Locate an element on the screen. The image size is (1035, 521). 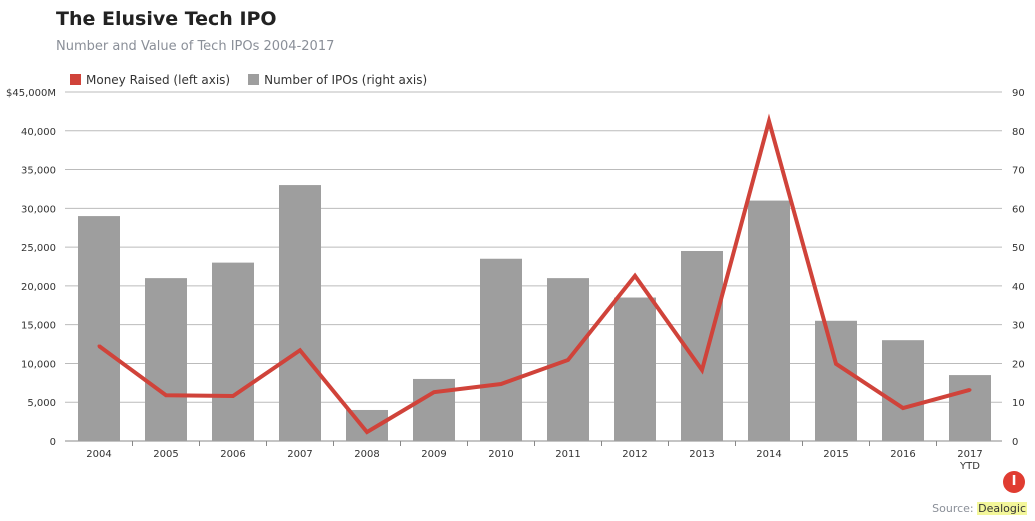
chart-title: The Elusive Tech IPO is located at coordinates (166, 19).